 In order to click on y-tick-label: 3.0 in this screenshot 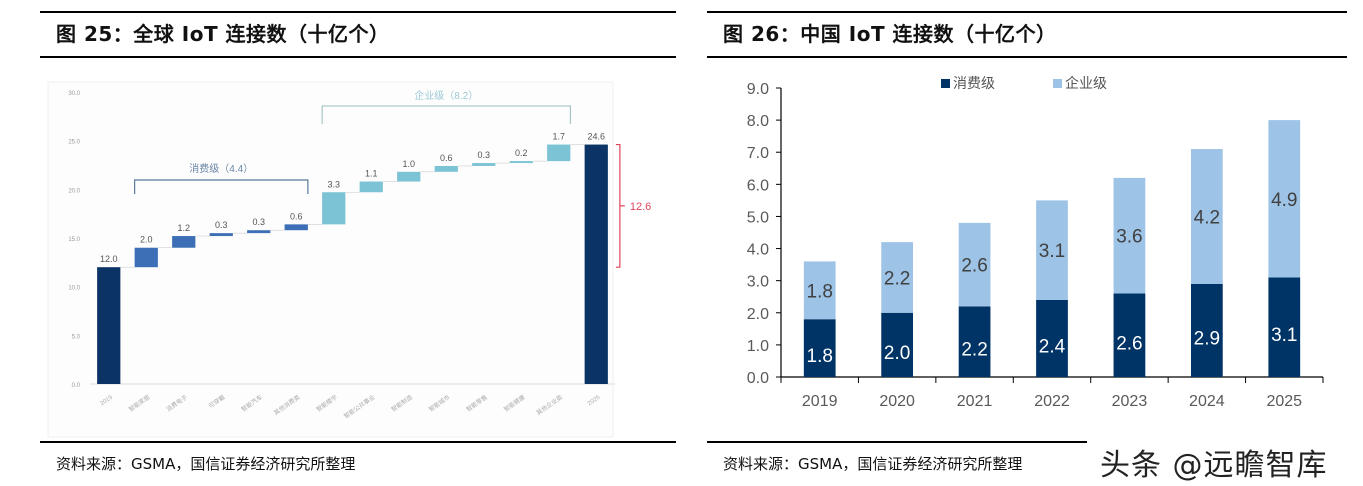, I will do `click(758, 282)`.